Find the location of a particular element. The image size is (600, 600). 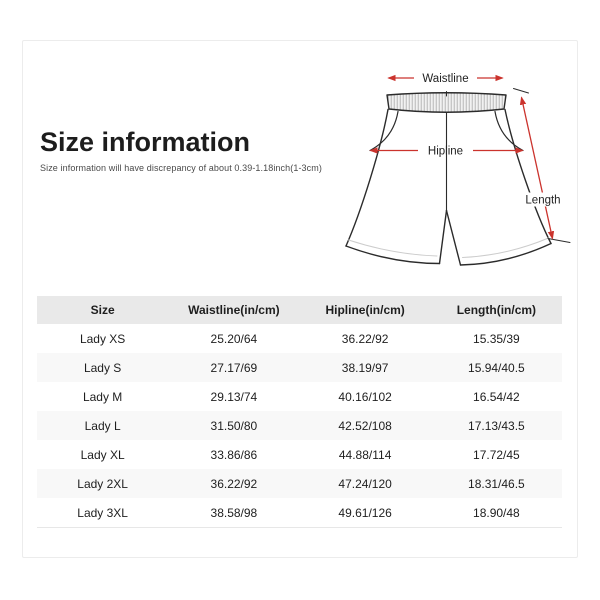

length-label: Length is located at coordinates (542, 201).